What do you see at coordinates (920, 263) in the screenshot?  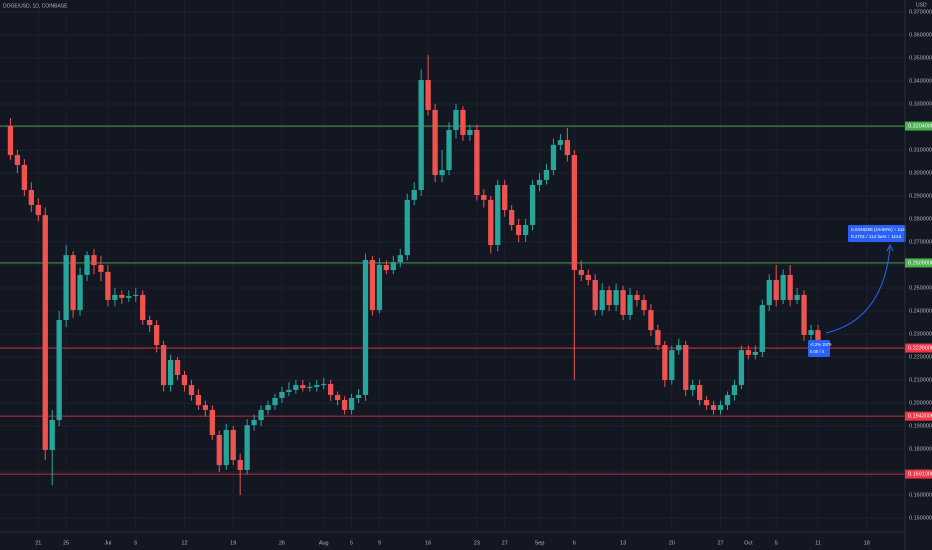 I see `level-label: 0.2609000` at bounding box center [920, 263].